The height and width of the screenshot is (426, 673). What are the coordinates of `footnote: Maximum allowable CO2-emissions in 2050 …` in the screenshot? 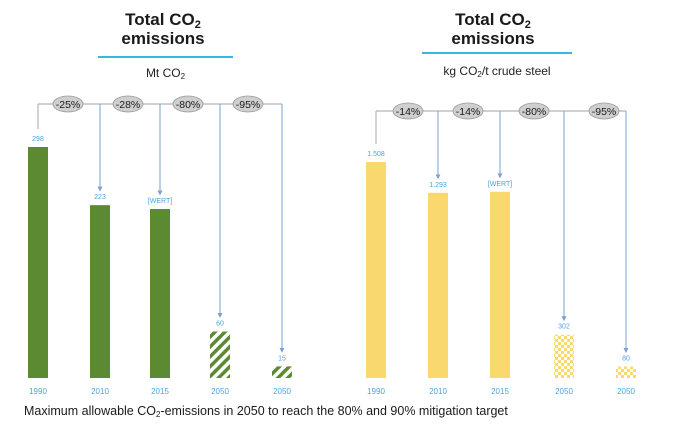 It's located at (266, 411).